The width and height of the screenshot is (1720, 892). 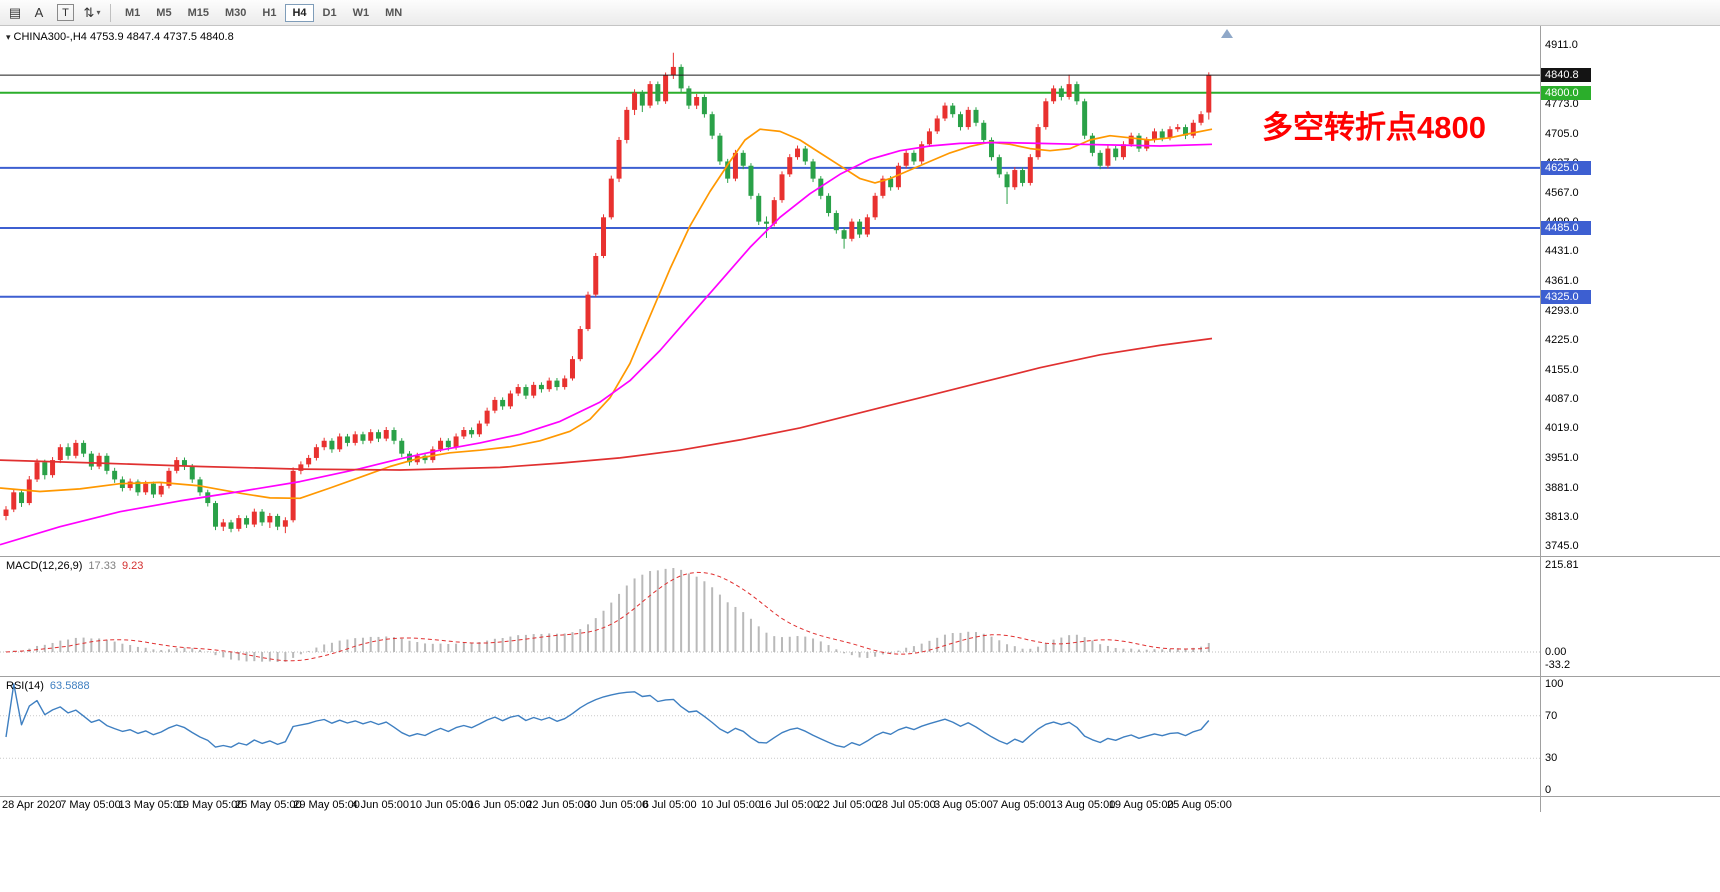 What do you see at coordinates (361, 12) in the screenshot?
I see `timeframe-button-w1: W1` at bounding box center [361, 12].